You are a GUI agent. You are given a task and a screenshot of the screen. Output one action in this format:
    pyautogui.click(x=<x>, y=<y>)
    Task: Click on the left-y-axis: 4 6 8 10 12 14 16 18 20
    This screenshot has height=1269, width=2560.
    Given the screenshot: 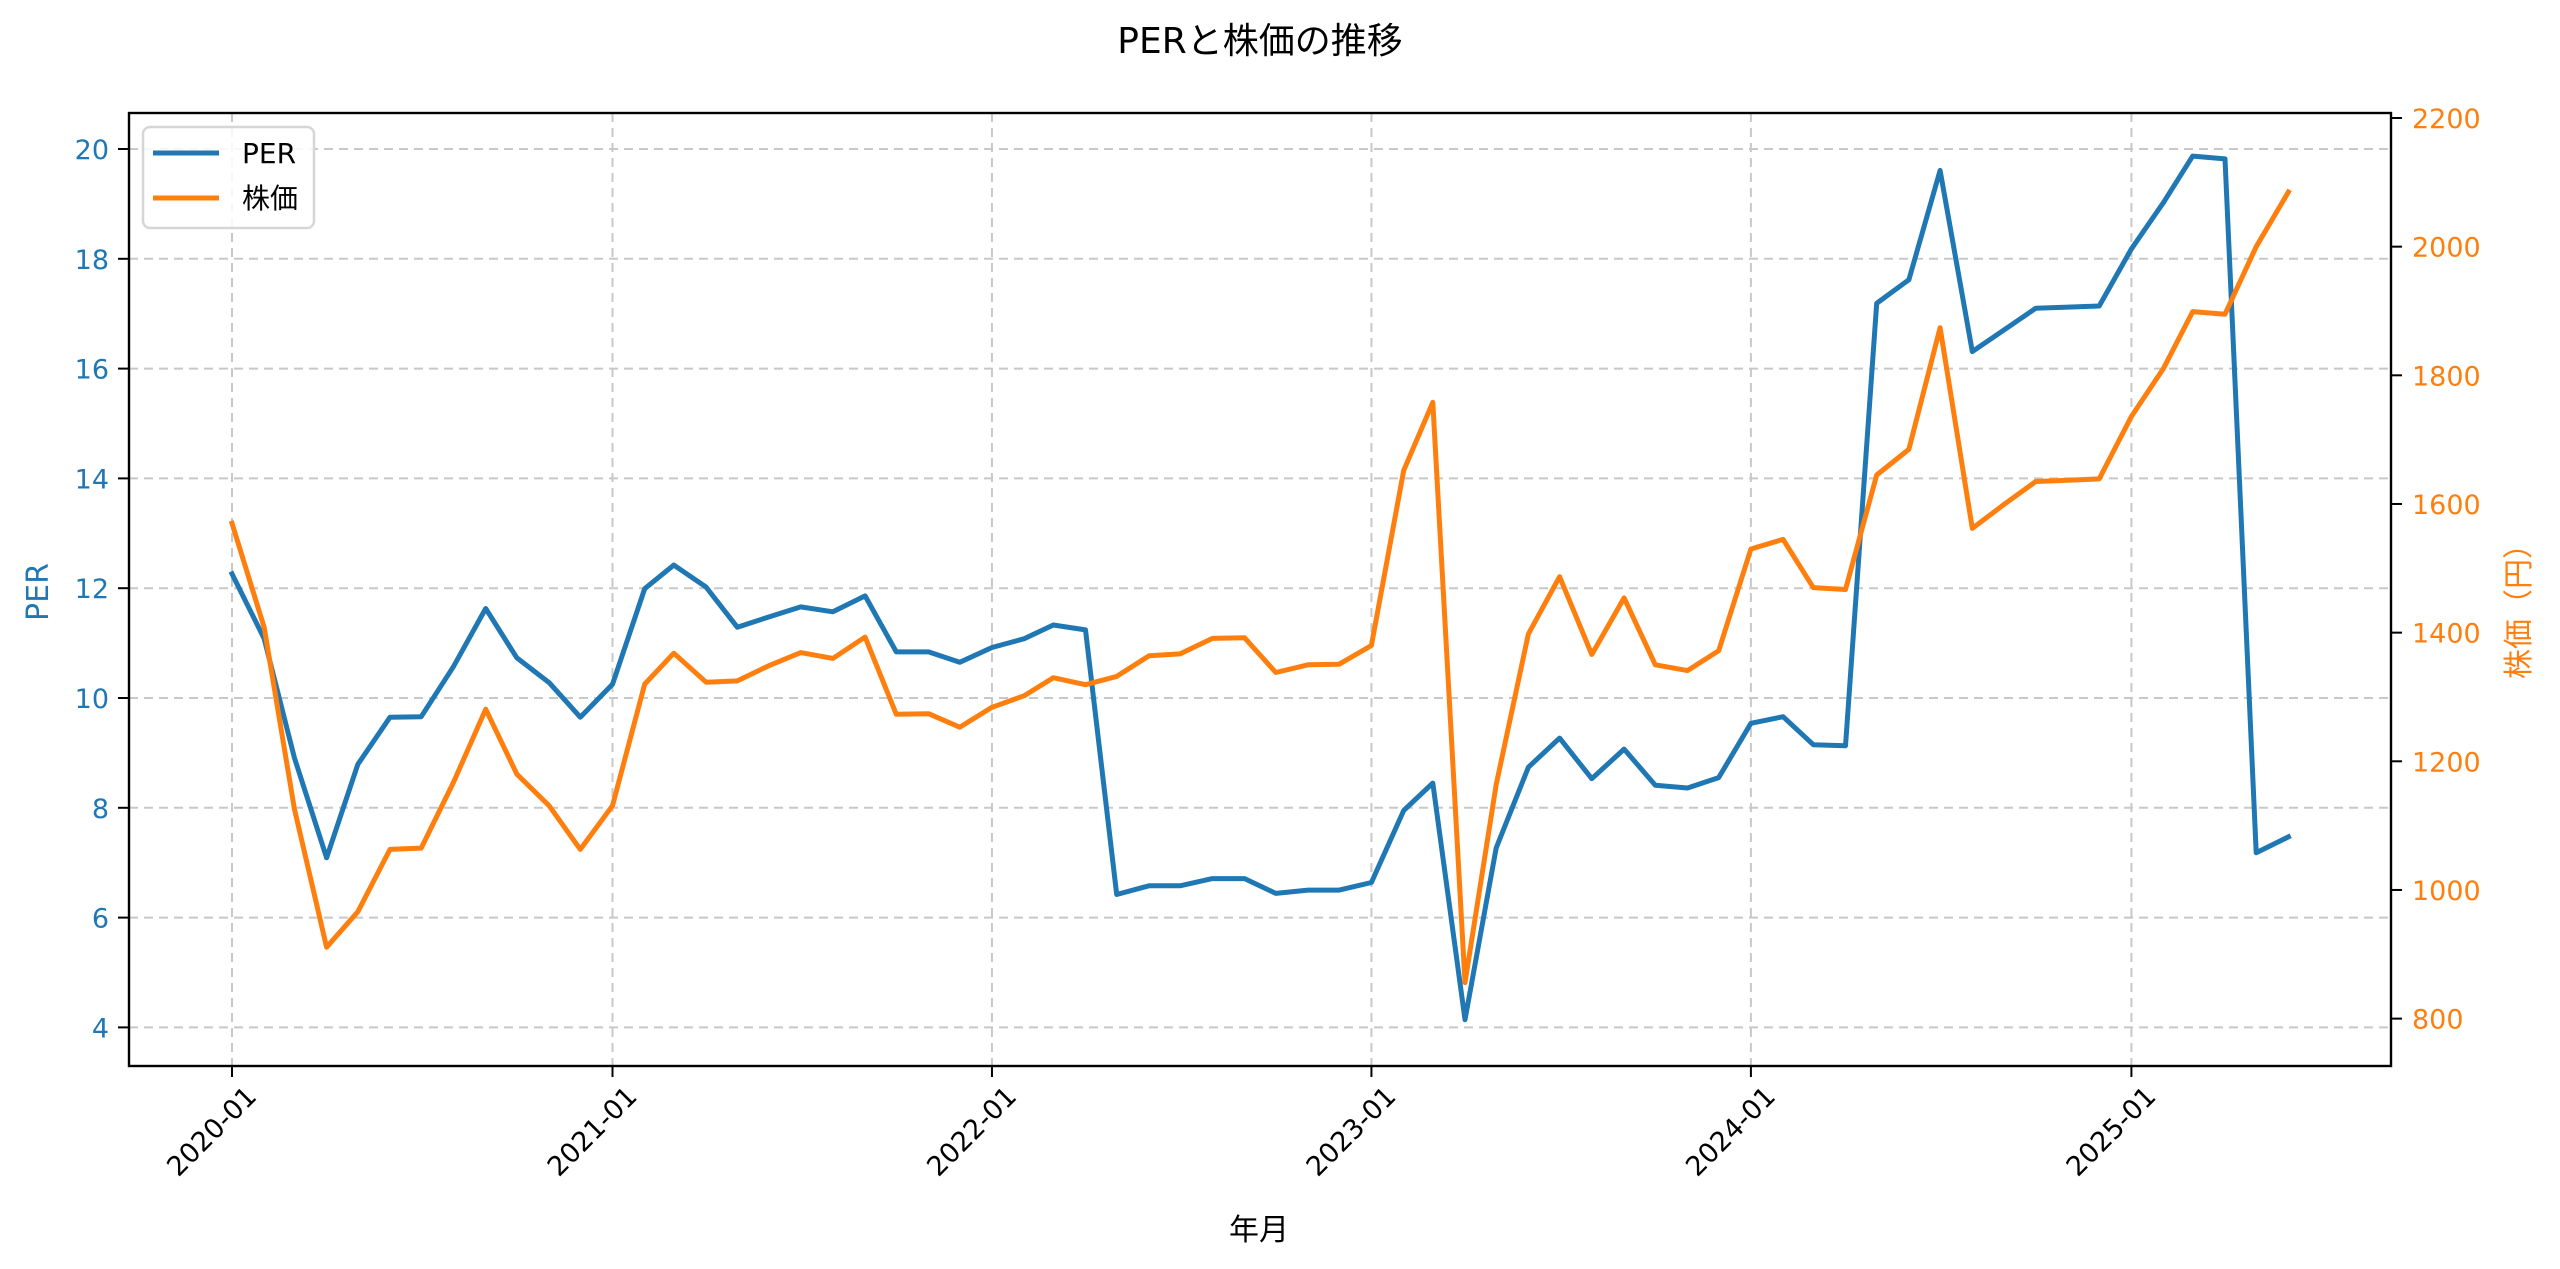 What is the action you would take?
    pyautogui.click(x=102, y=589)
    